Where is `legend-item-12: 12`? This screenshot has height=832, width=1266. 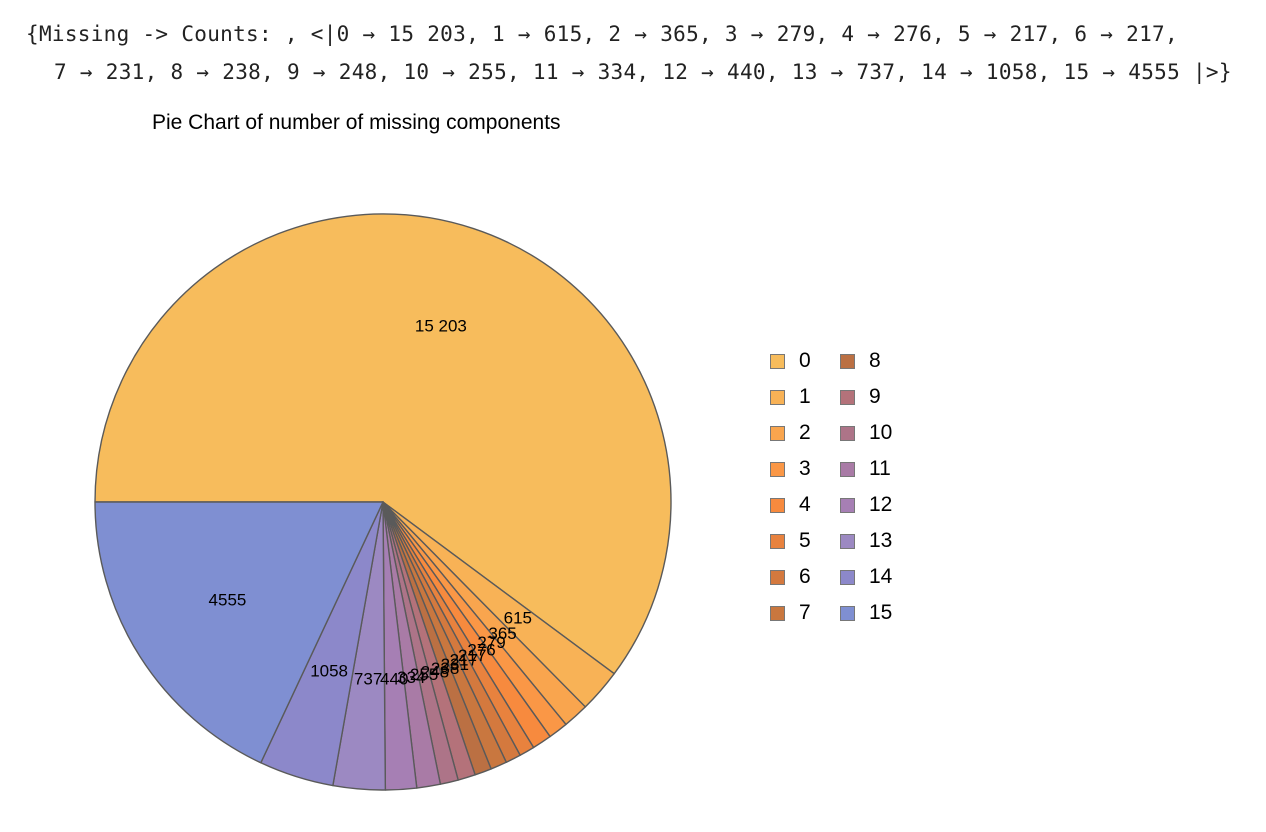 legend-item-12: 12 is located at coordinates (885, 505).